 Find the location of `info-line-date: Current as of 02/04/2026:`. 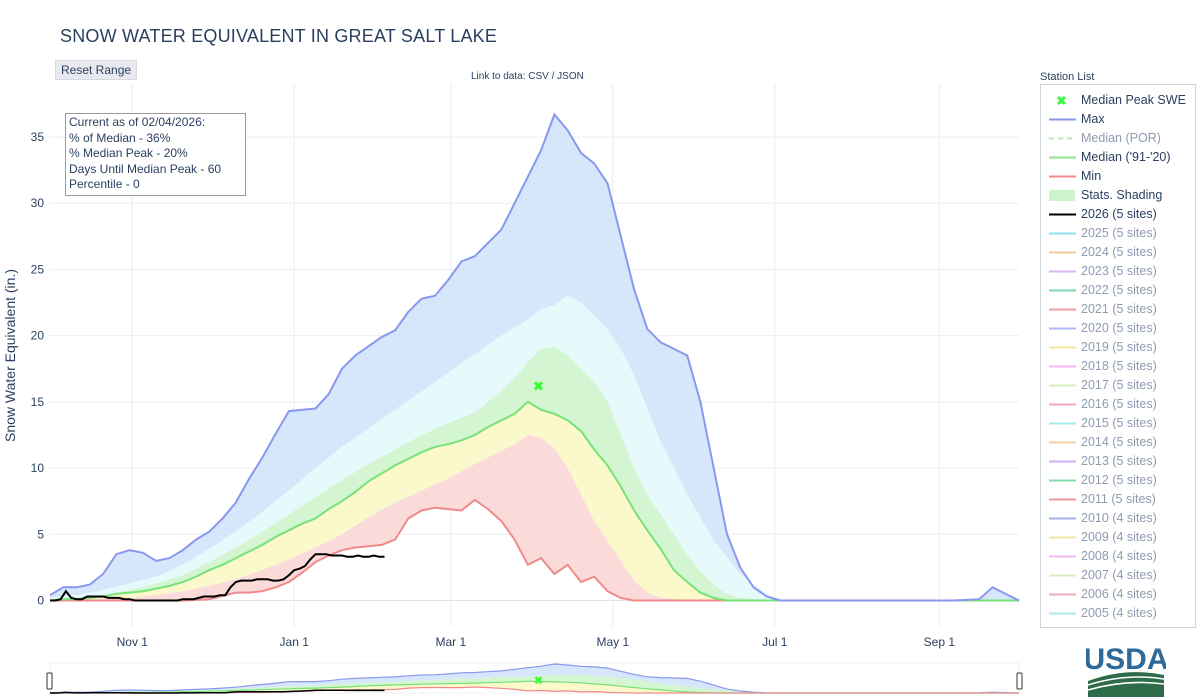

info-line-date: Current as of 02/04/2026: is located at coordinates (137, 122).